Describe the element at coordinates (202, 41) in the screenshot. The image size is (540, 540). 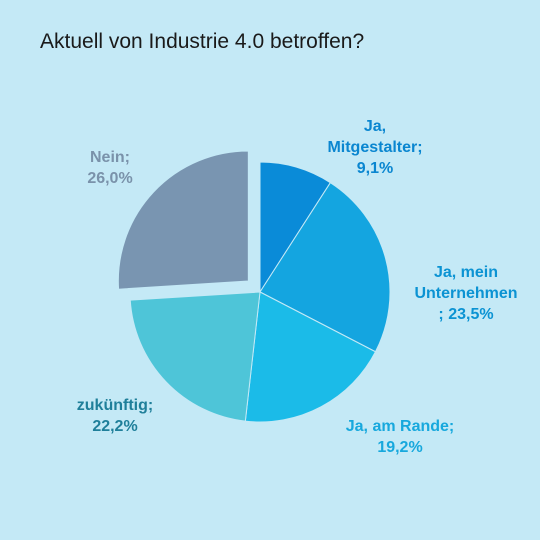
I see `chart-title: Aktuell von Industrie 4.0 betroffen?` at that location.